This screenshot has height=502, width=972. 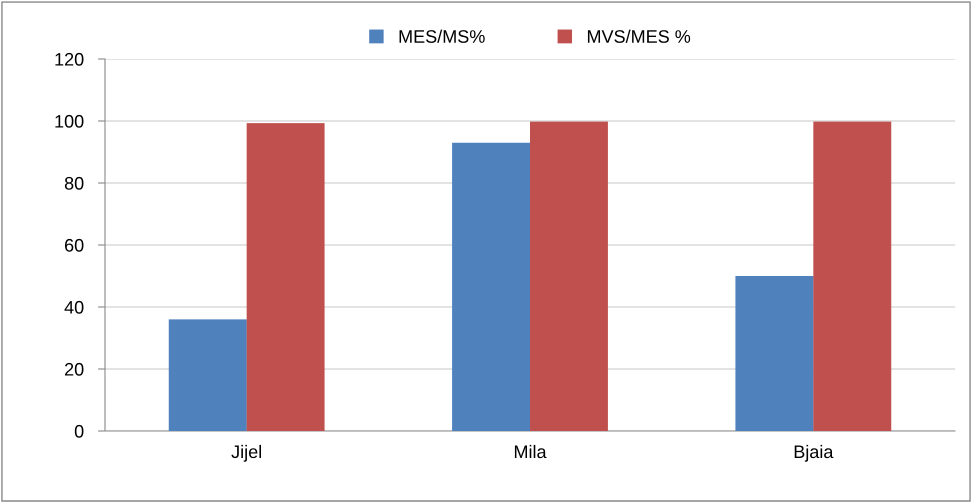 What do you see at coordinates (639, 36) in the screenshot?
I see `legend-label: MVS/MES %` at bounding box center [639, 36].